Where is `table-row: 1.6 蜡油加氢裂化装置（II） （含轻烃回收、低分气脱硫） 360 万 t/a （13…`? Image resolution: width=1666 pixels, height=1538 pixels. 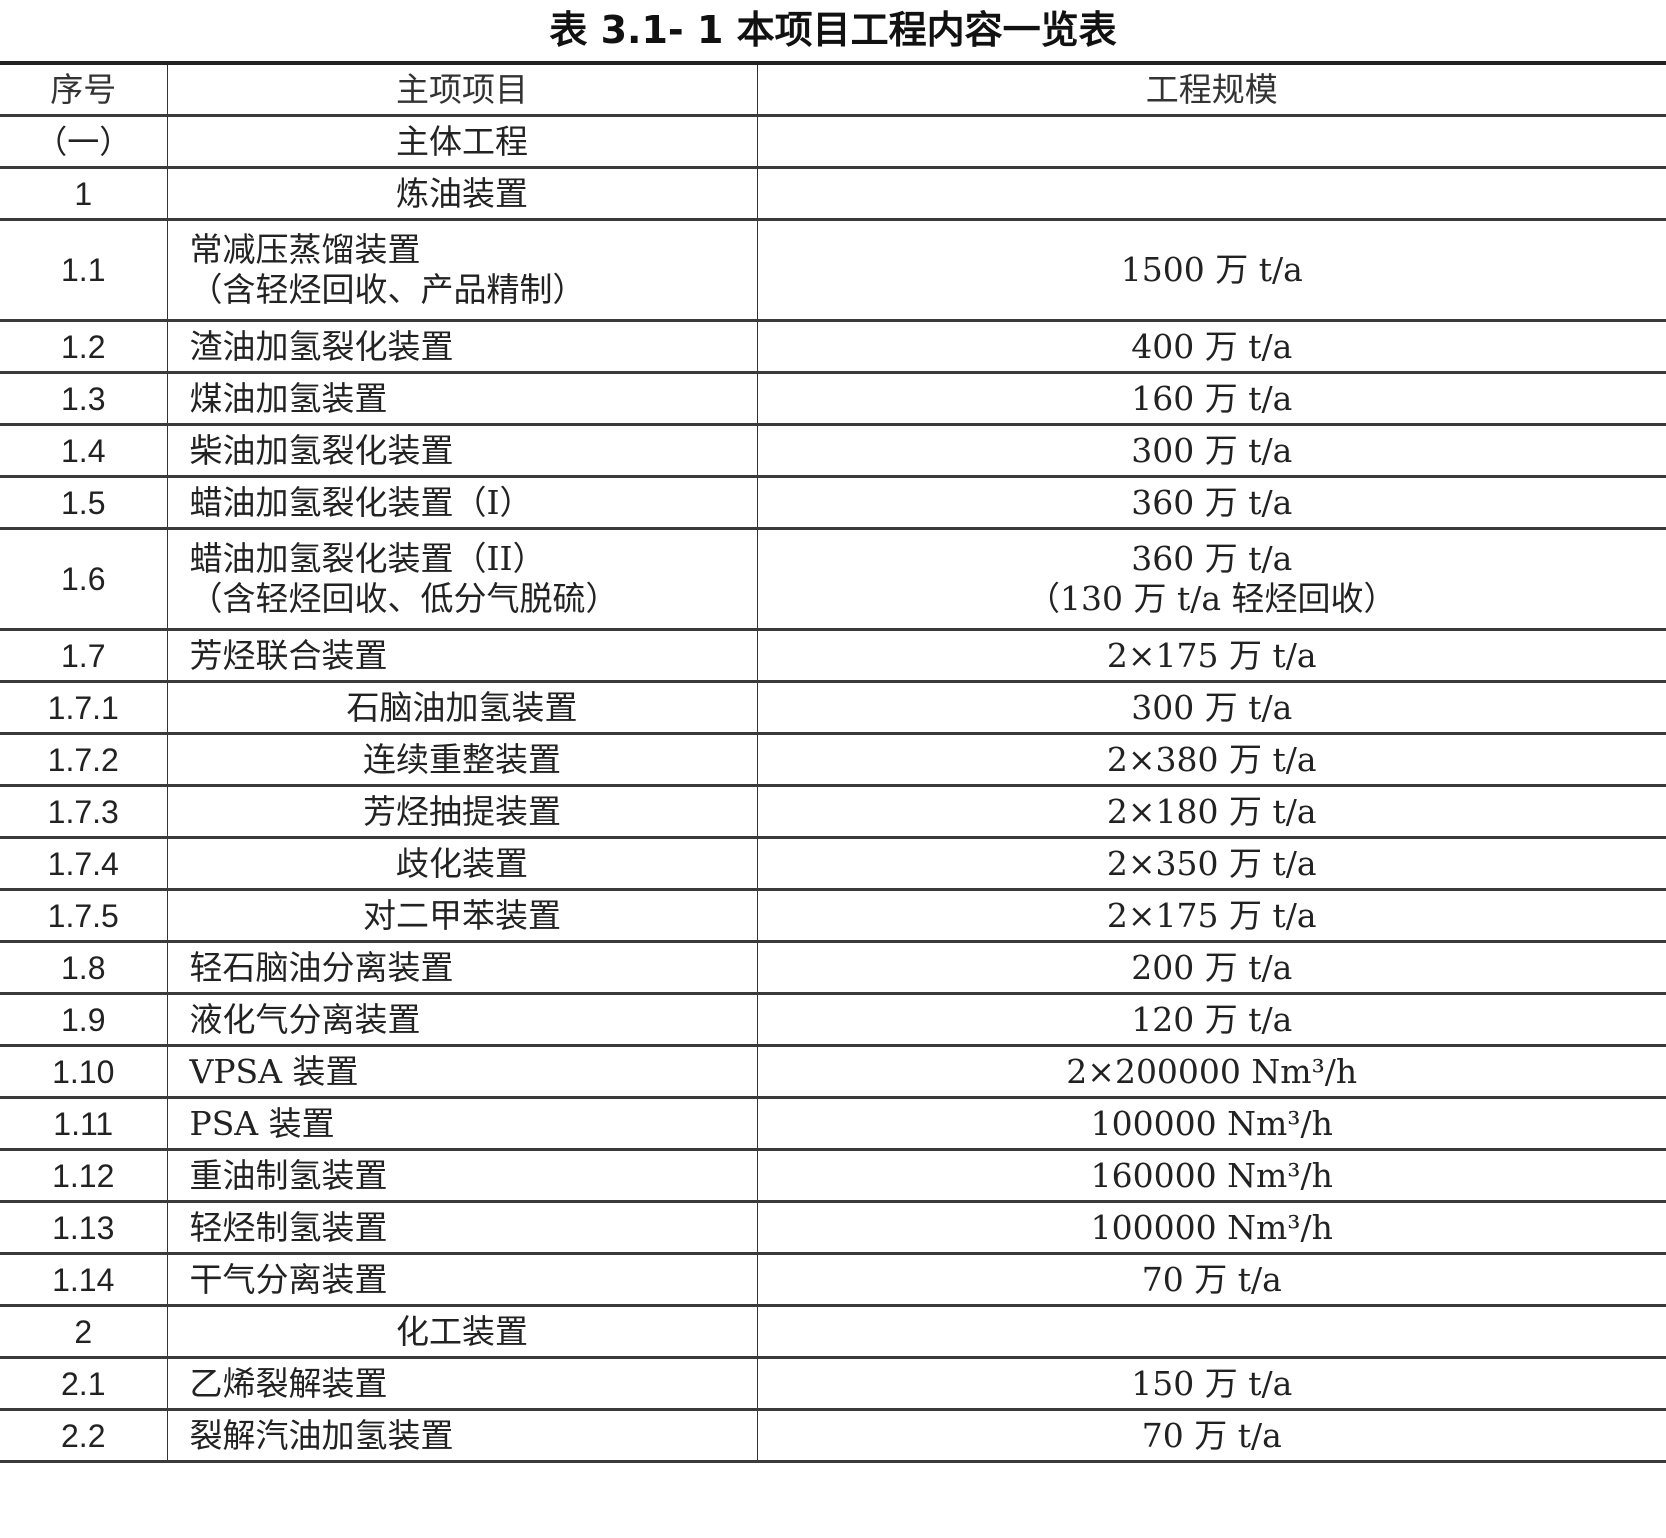
table-row: 1.6 蜡油加氢裂化装置（II） （含轻烃回收、低分气脱硫） 360 万 t/a （13… is located at coordinates (833, 579).